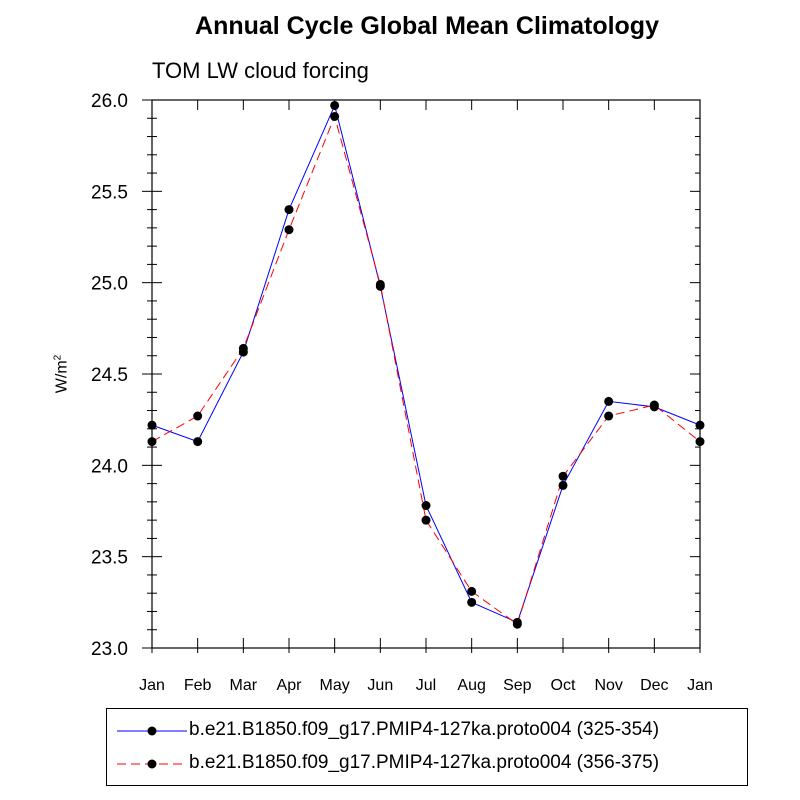 This screenshot has width=800, height=800. Describe the element at coordinates (471, 685) in the screenshot. I see `x-tick-label: Aug` at that location.